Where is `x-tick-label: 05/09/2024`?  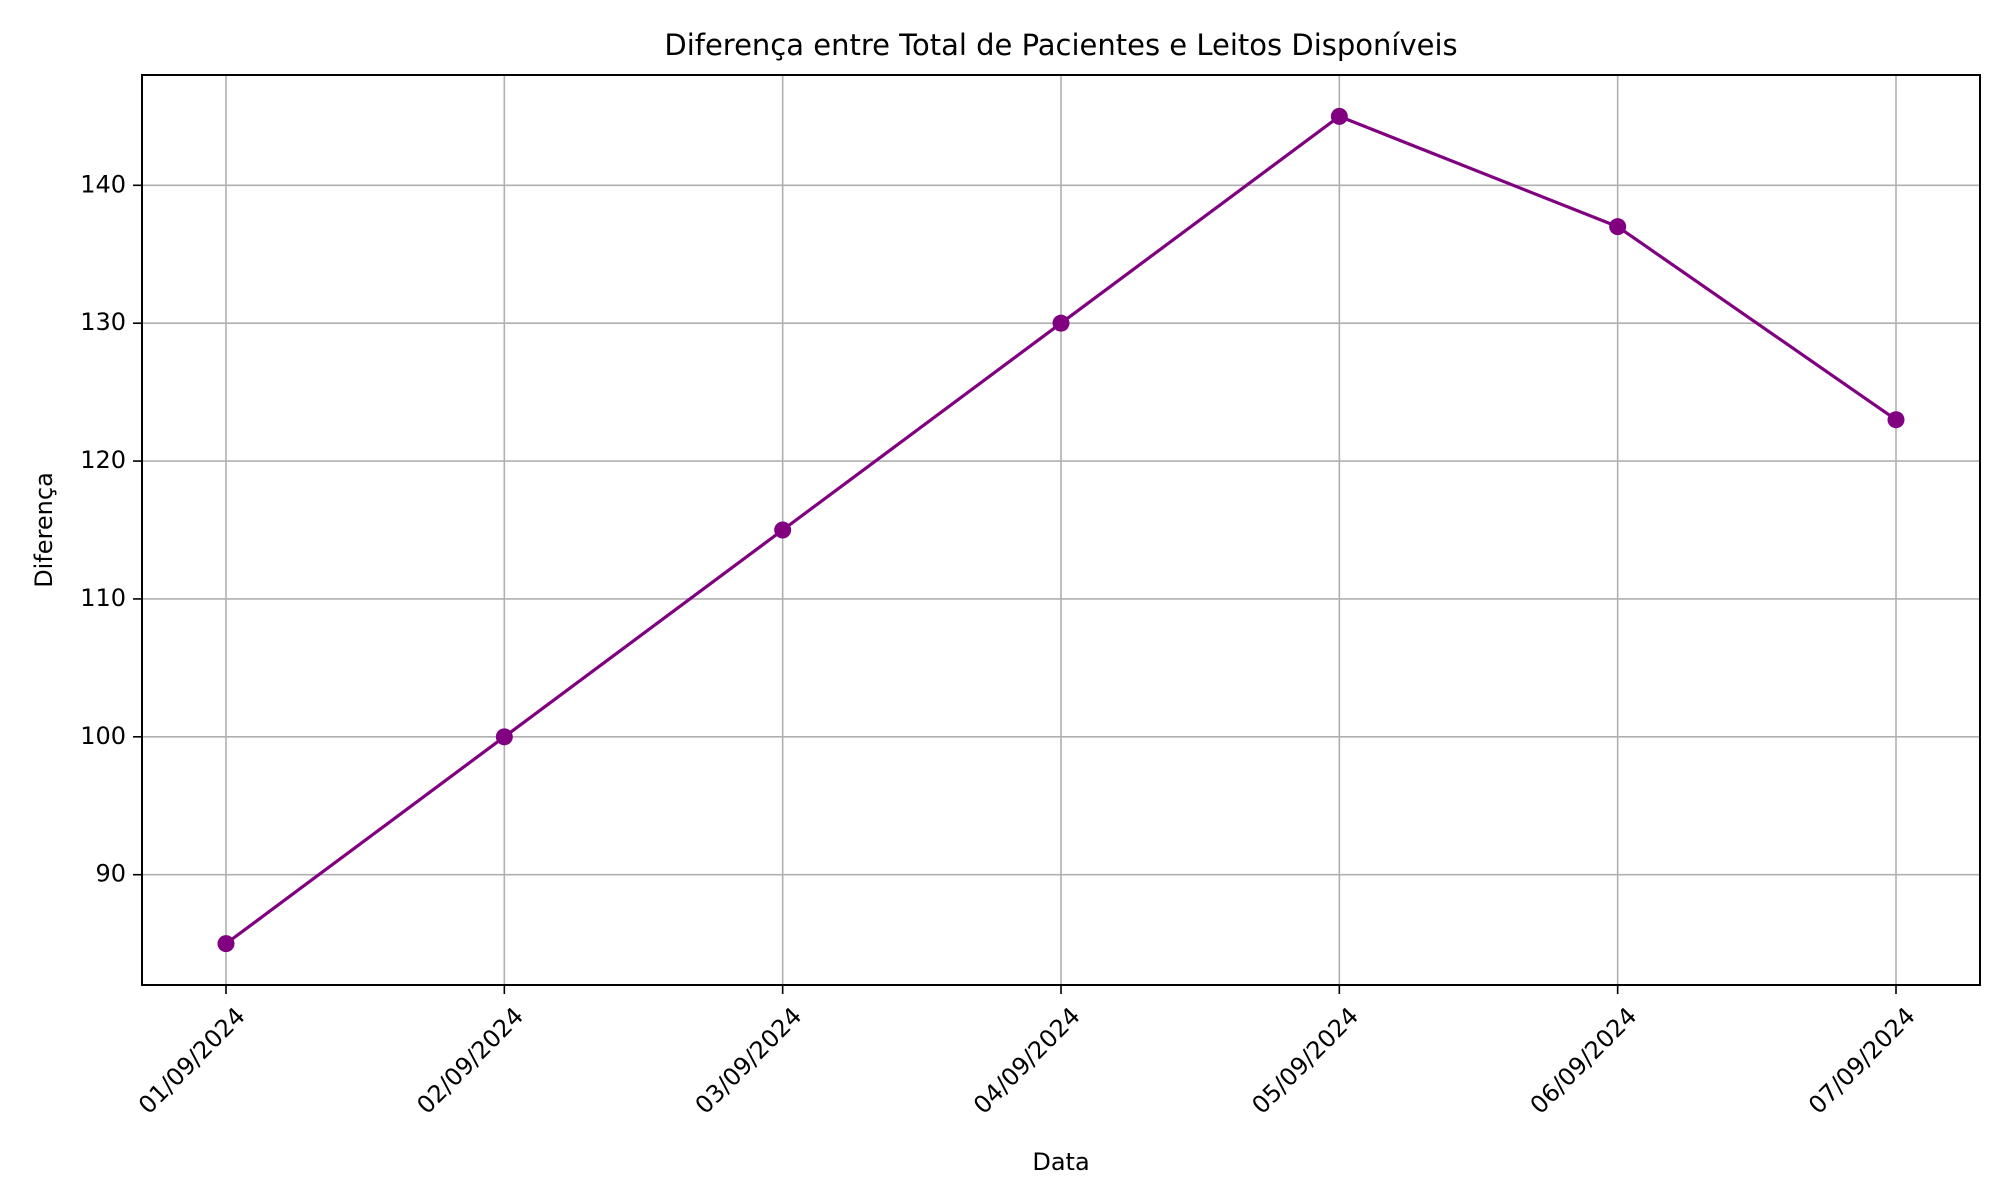
x-tick-label: 05/09/2024 is located at coordinates (1305, 1061).